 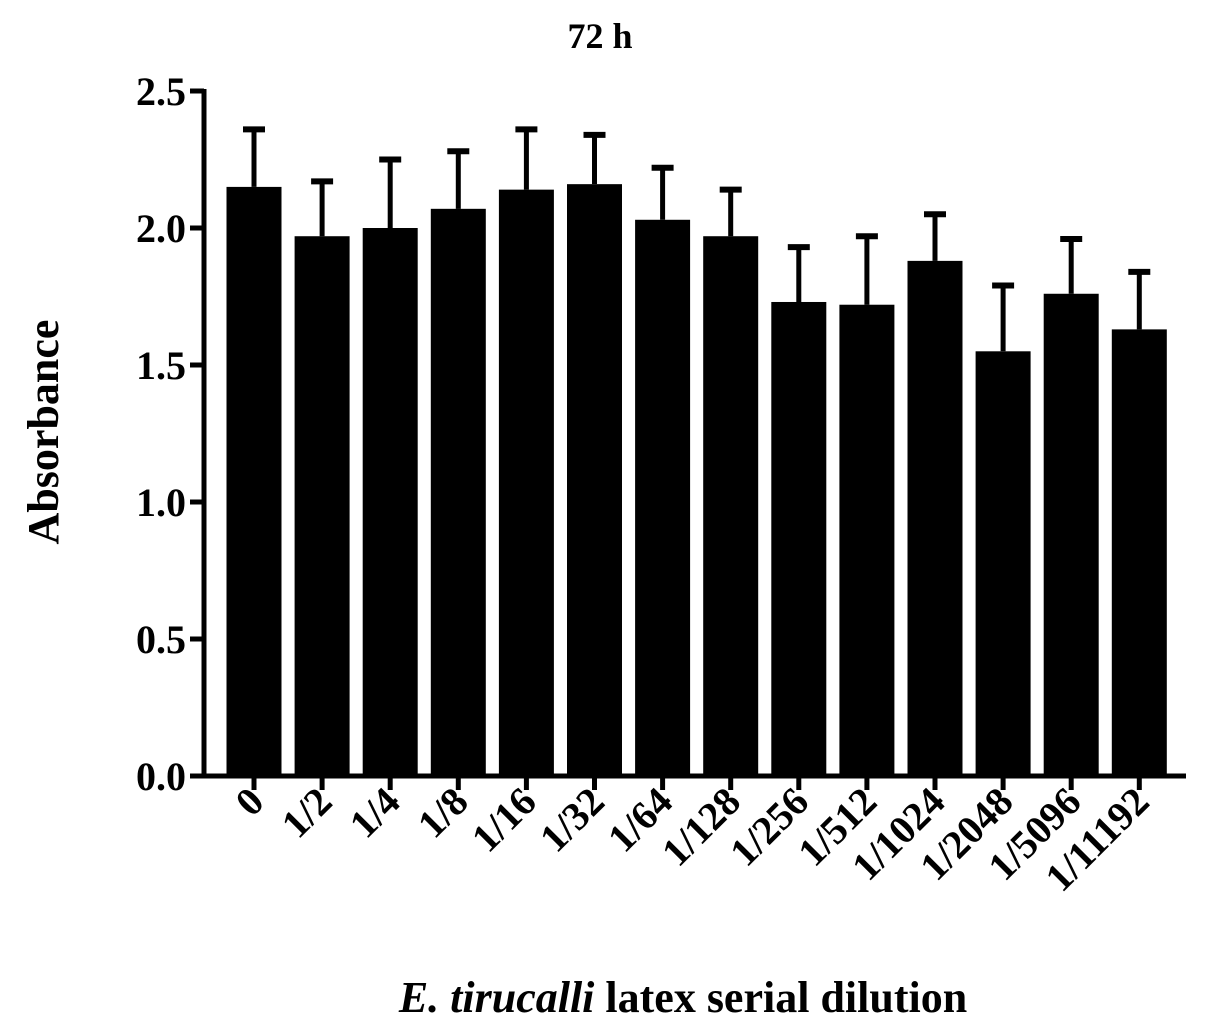 I want to click on x-tick-label: 1/256, so click(x=769, y=827).